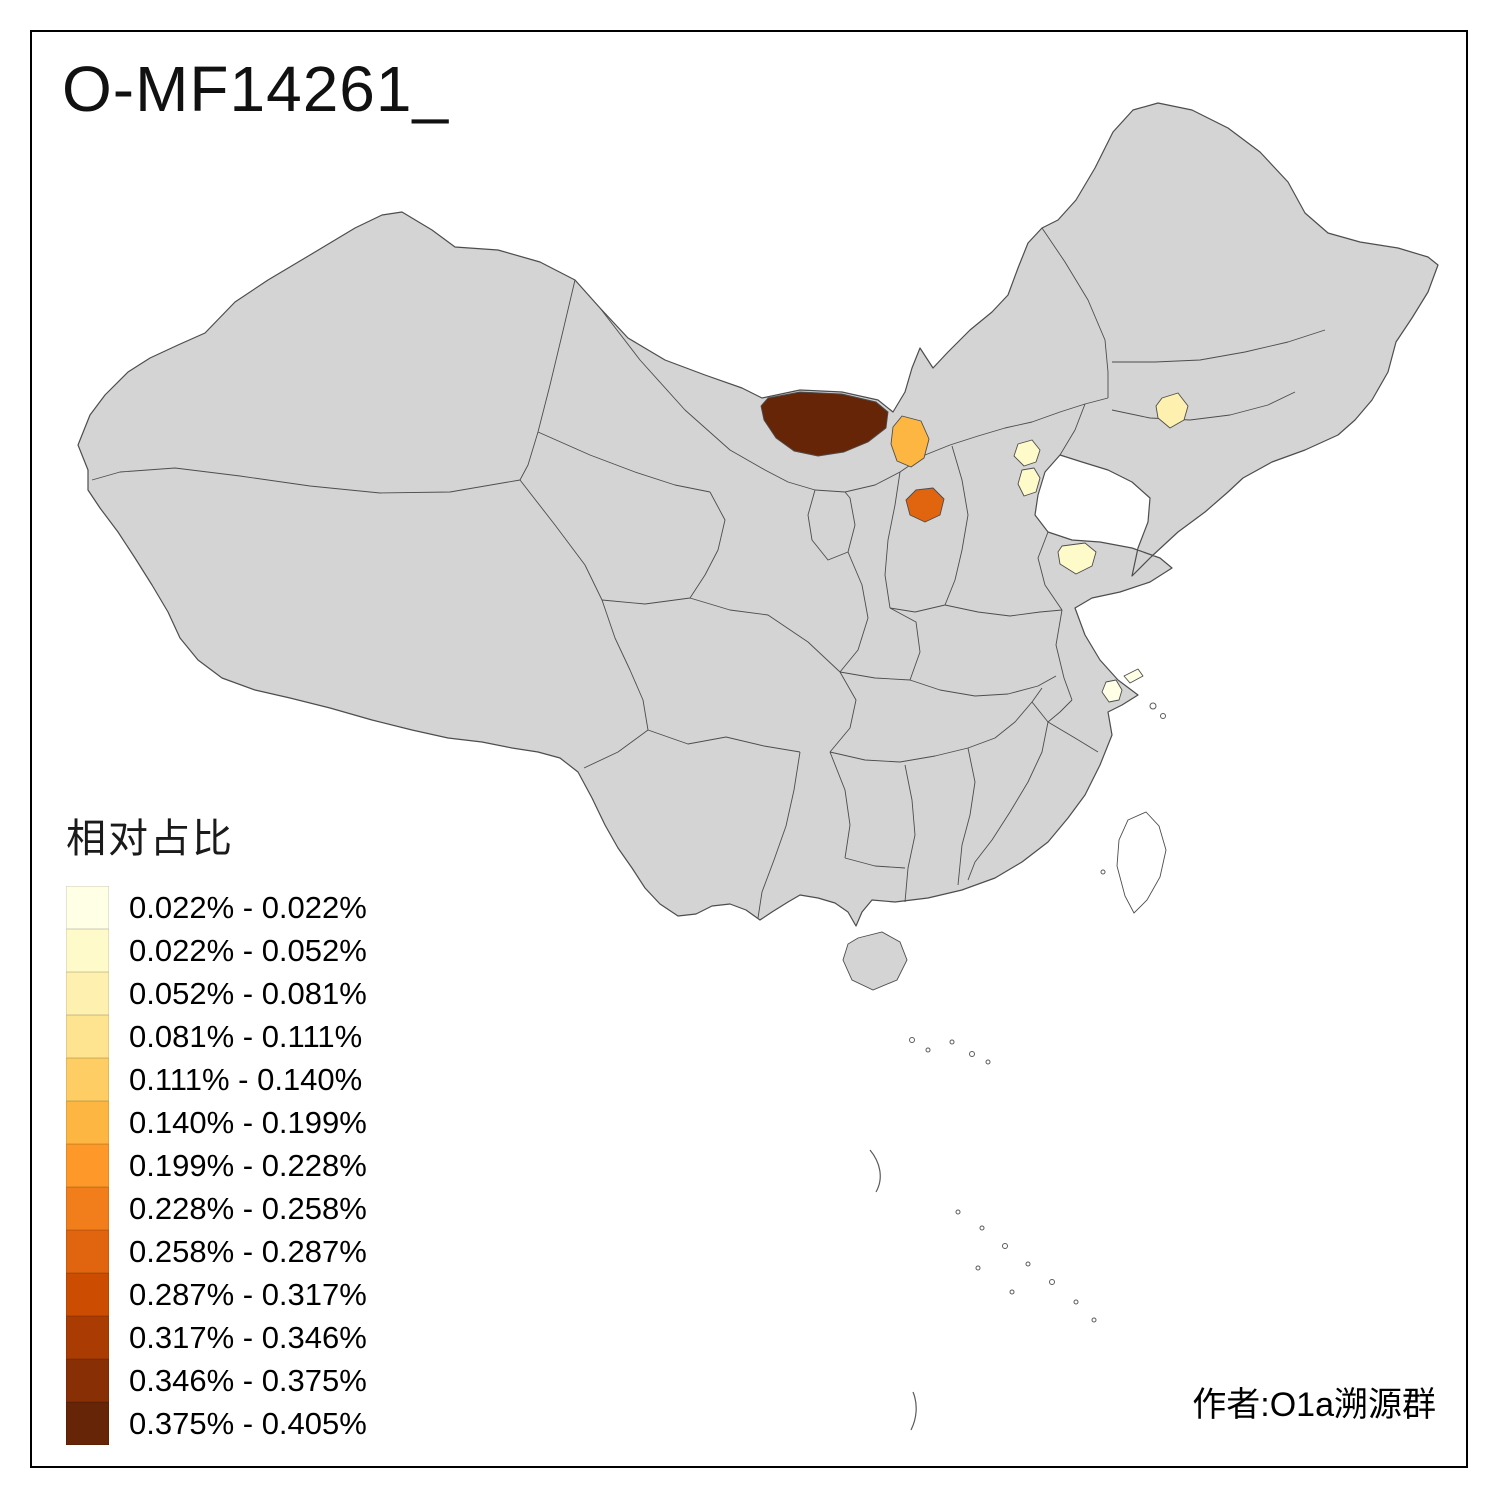 The width and height of the screenshot is (1500, 1500). What do you see at coordinates (248, 1337) in the screenshot?
I see `legend-label: 0.317% - 0.346%` at bounding box center [248, 1337].